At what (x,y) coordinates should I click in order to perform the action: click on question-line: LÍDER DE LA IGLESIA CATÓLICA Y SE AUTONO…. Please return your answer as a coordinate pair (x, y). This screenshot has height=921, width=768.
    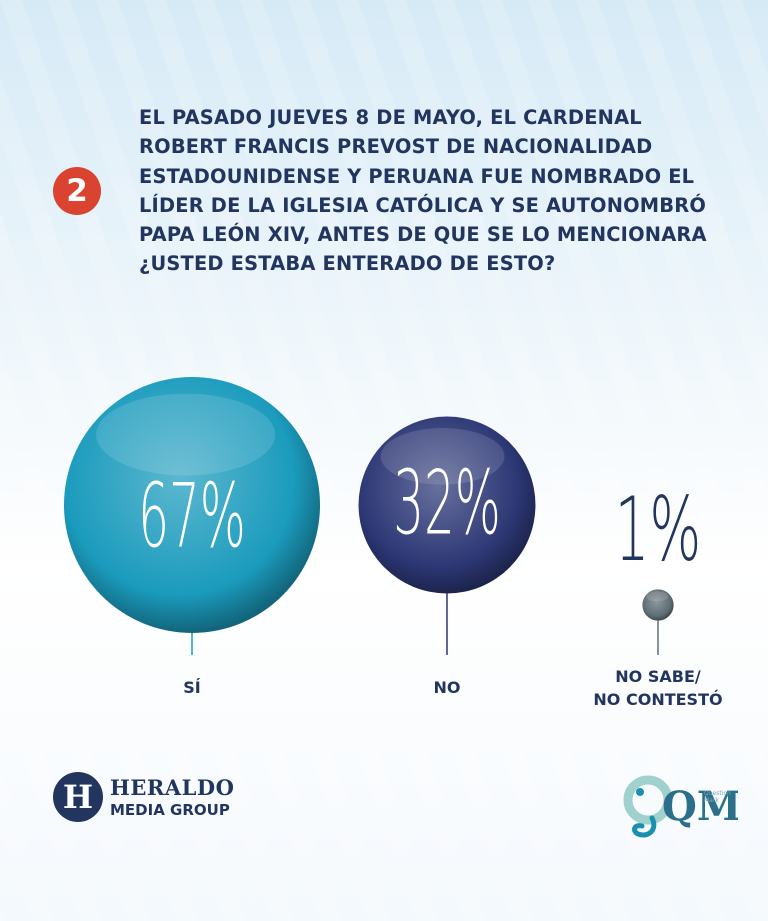
    Looking at the image, I should click on (423, 205).